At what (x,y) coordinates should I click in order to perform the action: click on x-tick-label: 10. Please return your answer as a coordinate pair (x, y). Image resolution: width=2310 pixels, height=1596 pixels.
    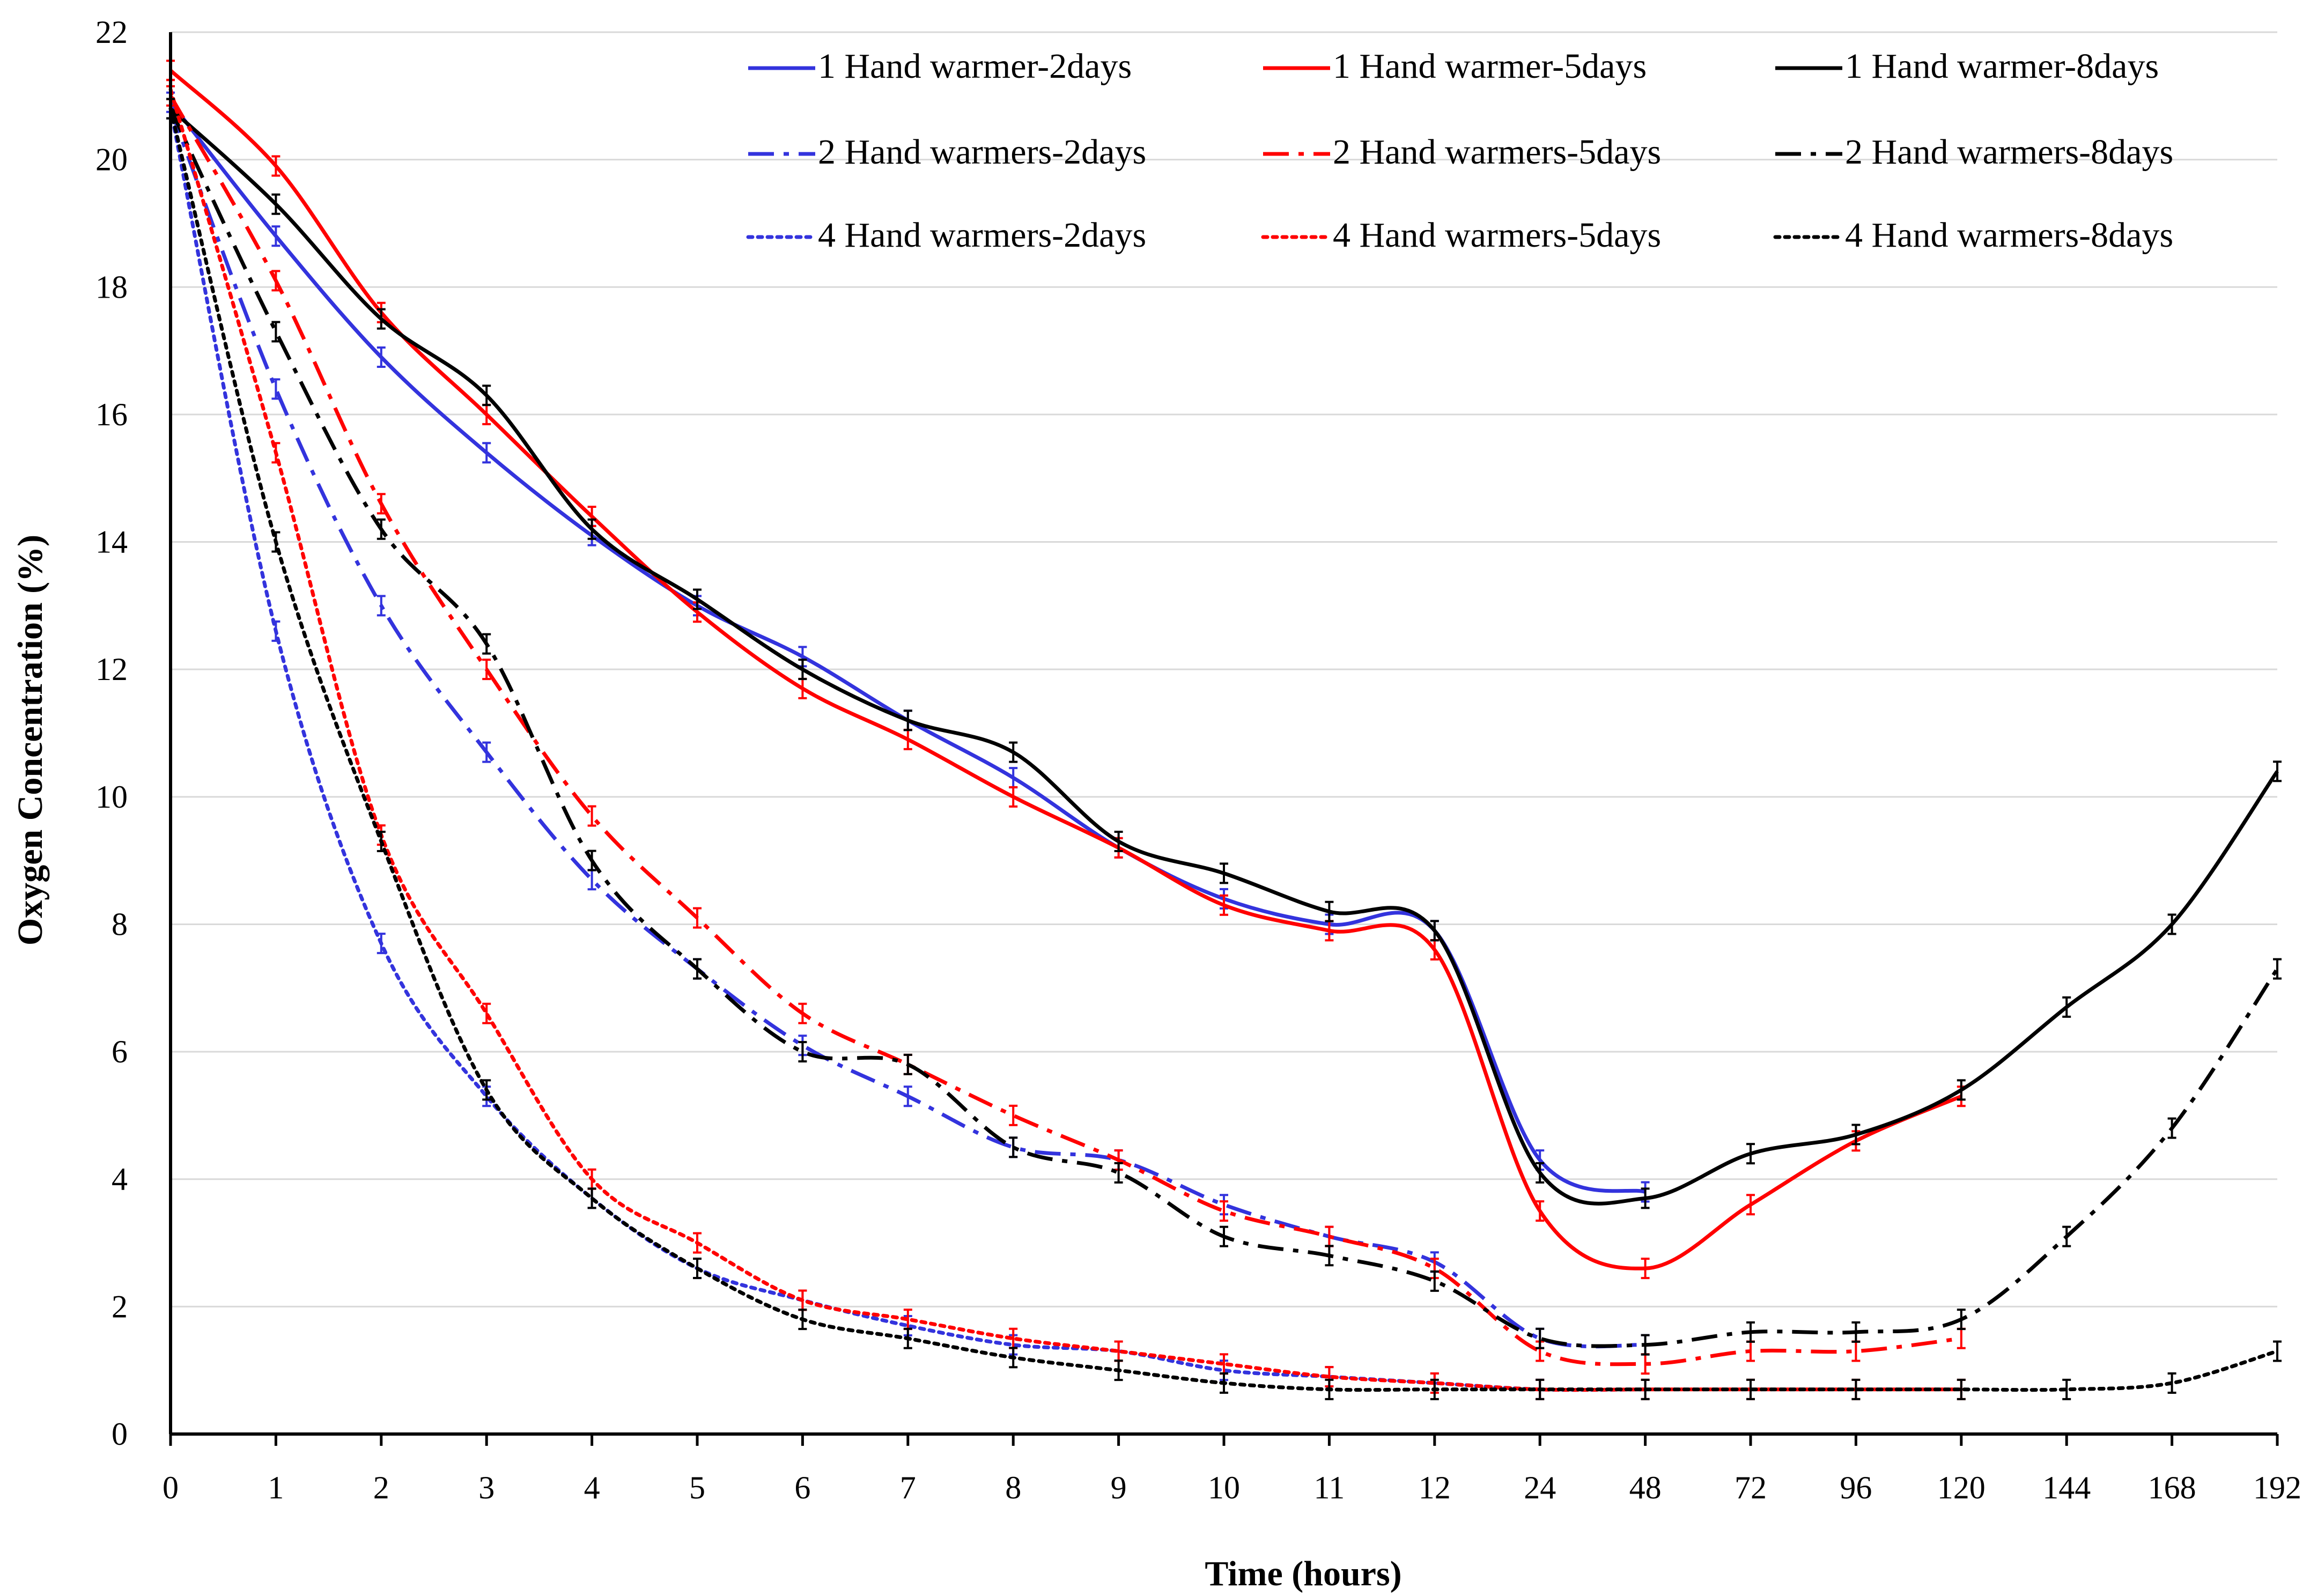
    Looking at the image, I should click on (1224, 1487).